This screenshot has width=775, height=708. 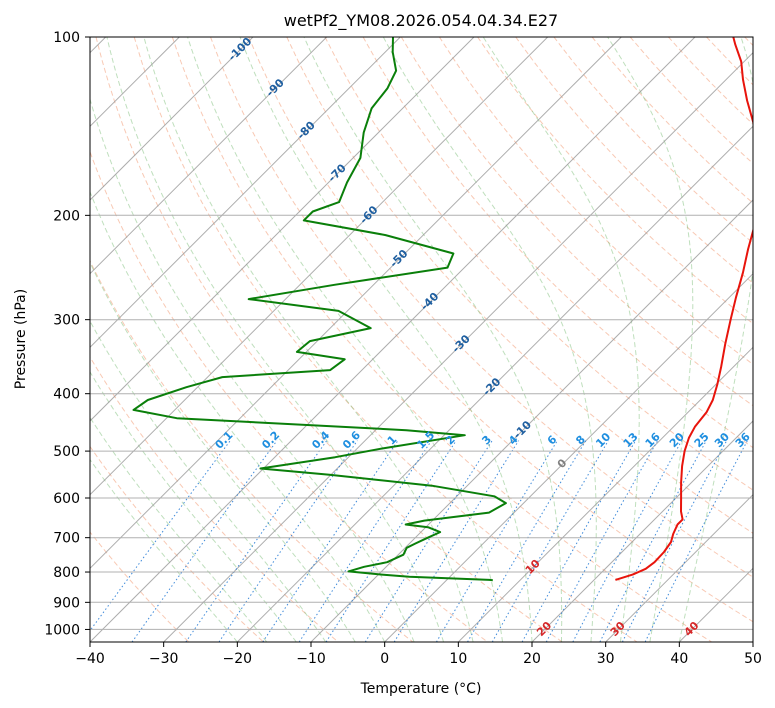 What do you see at coordinates (580, 440) in the screenshot?
I see `mixing-ratio-label: 8` at bounding box center [580, 440].